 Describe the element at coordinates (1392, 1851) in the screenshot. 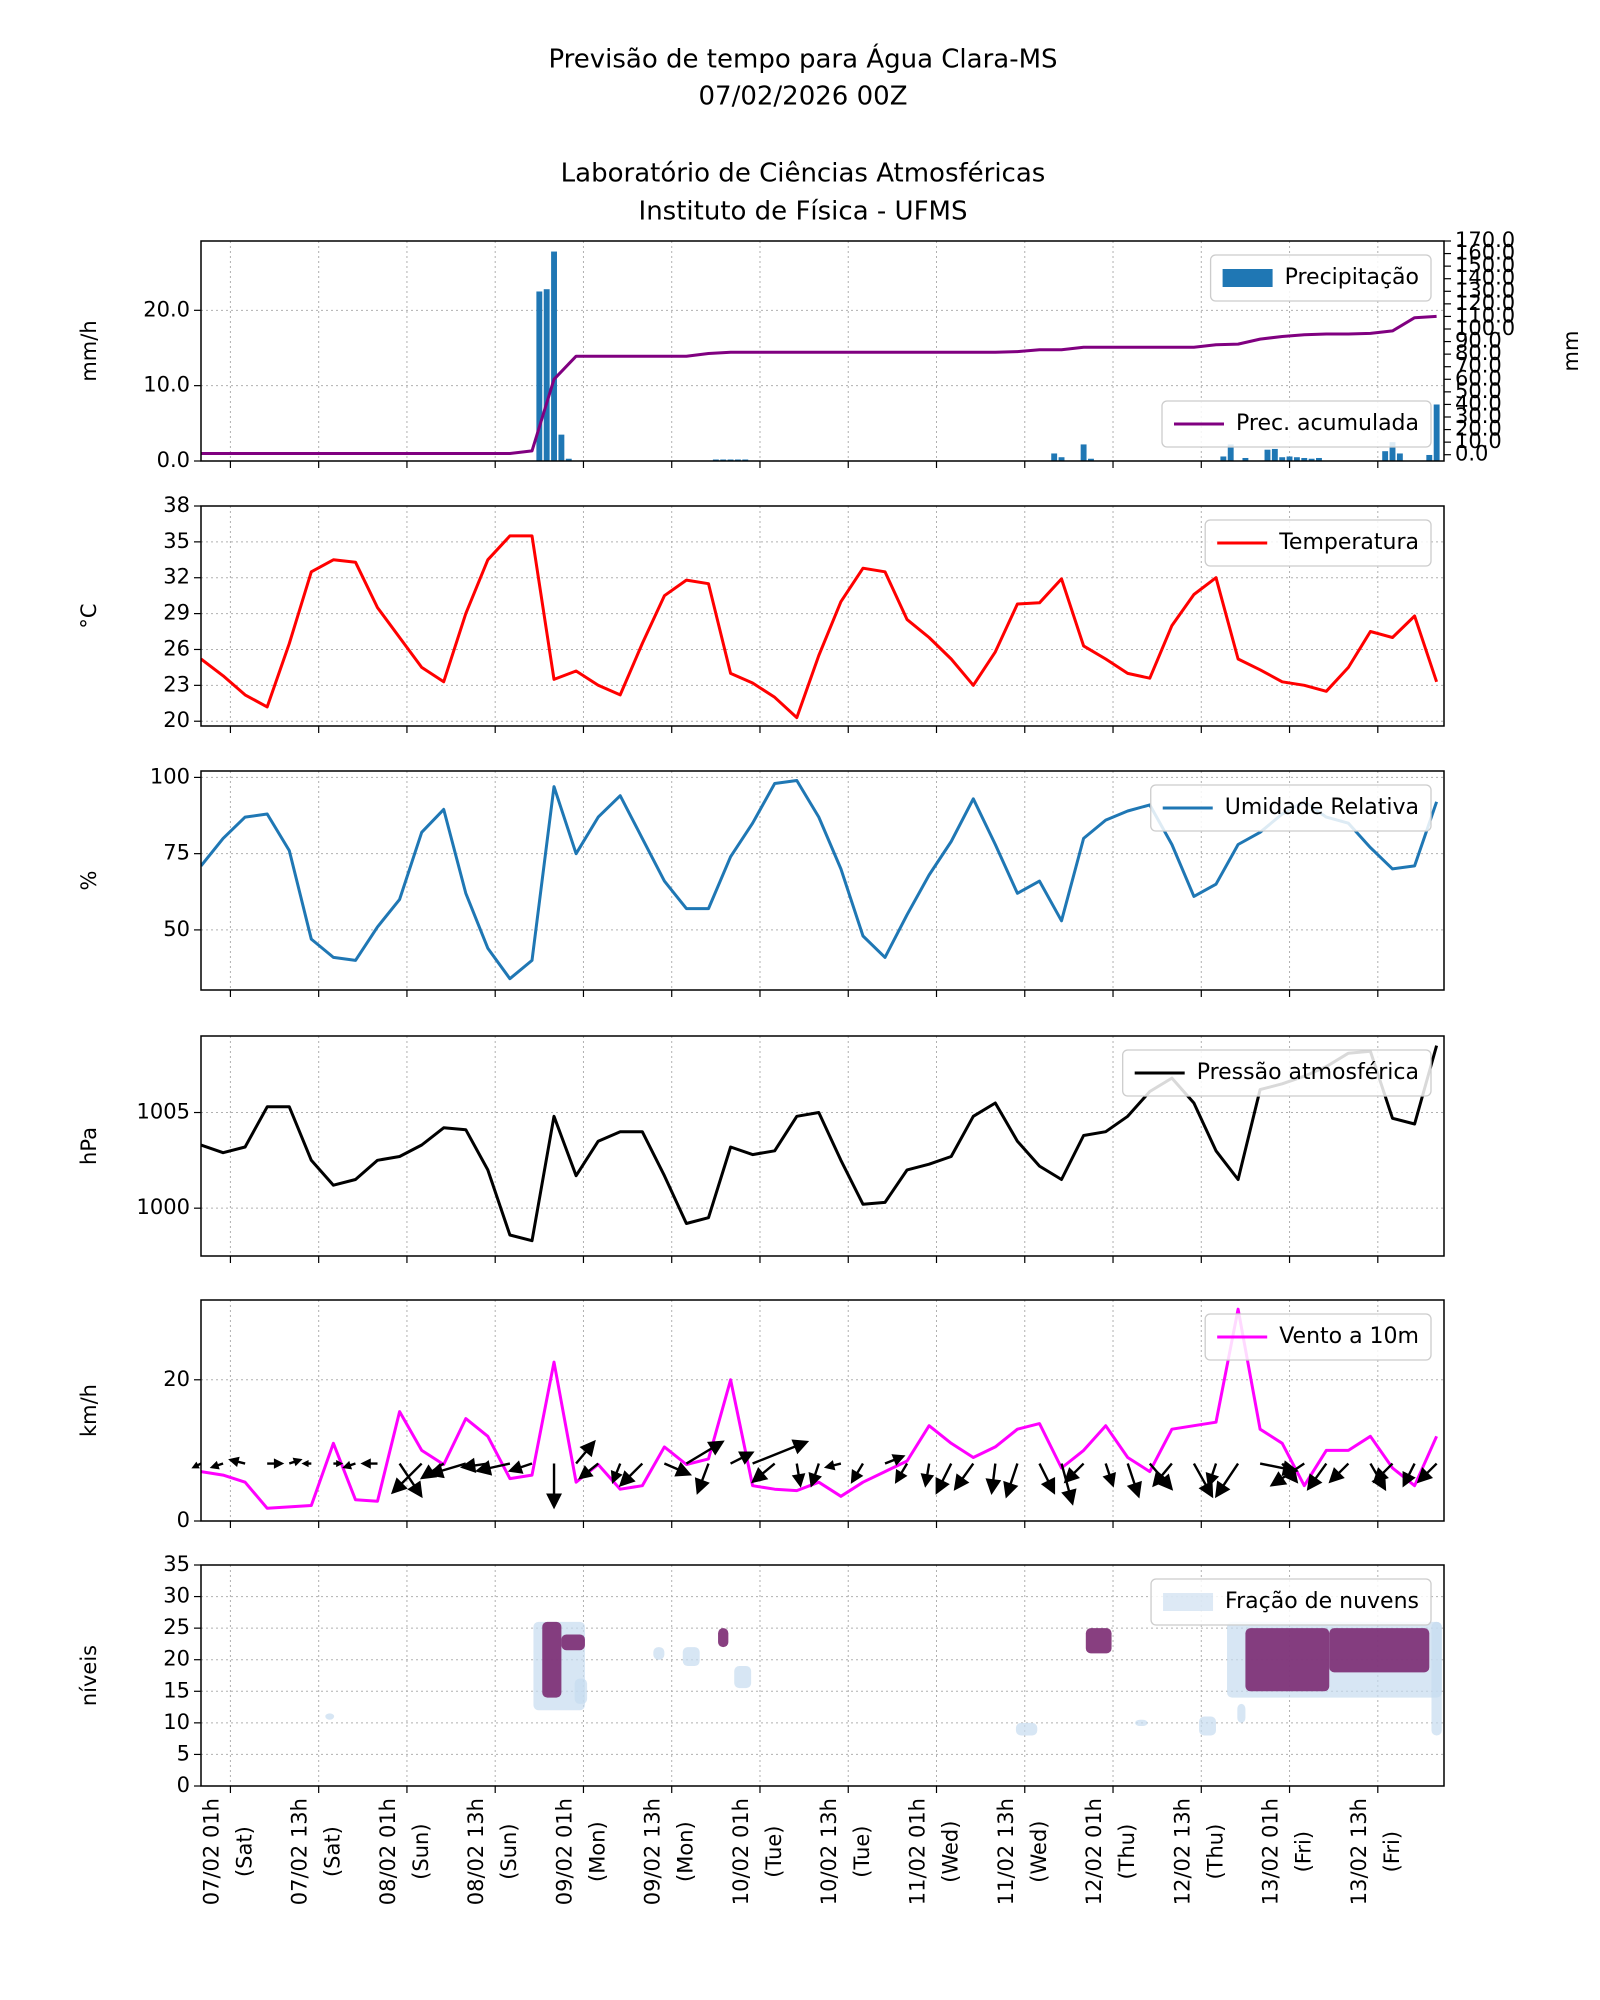

I see `x-tick-label: (Fri)` at that location.